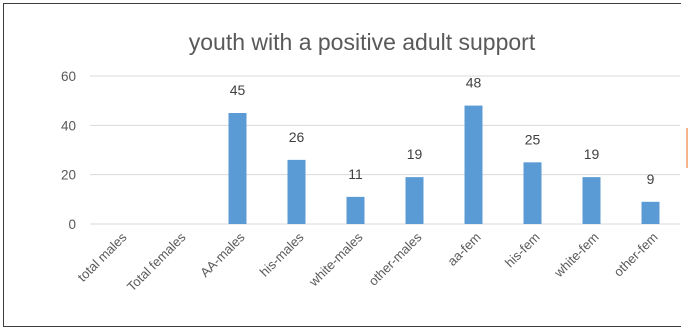  I want to click on x-category-label: aa-fem, so click(463, 249).